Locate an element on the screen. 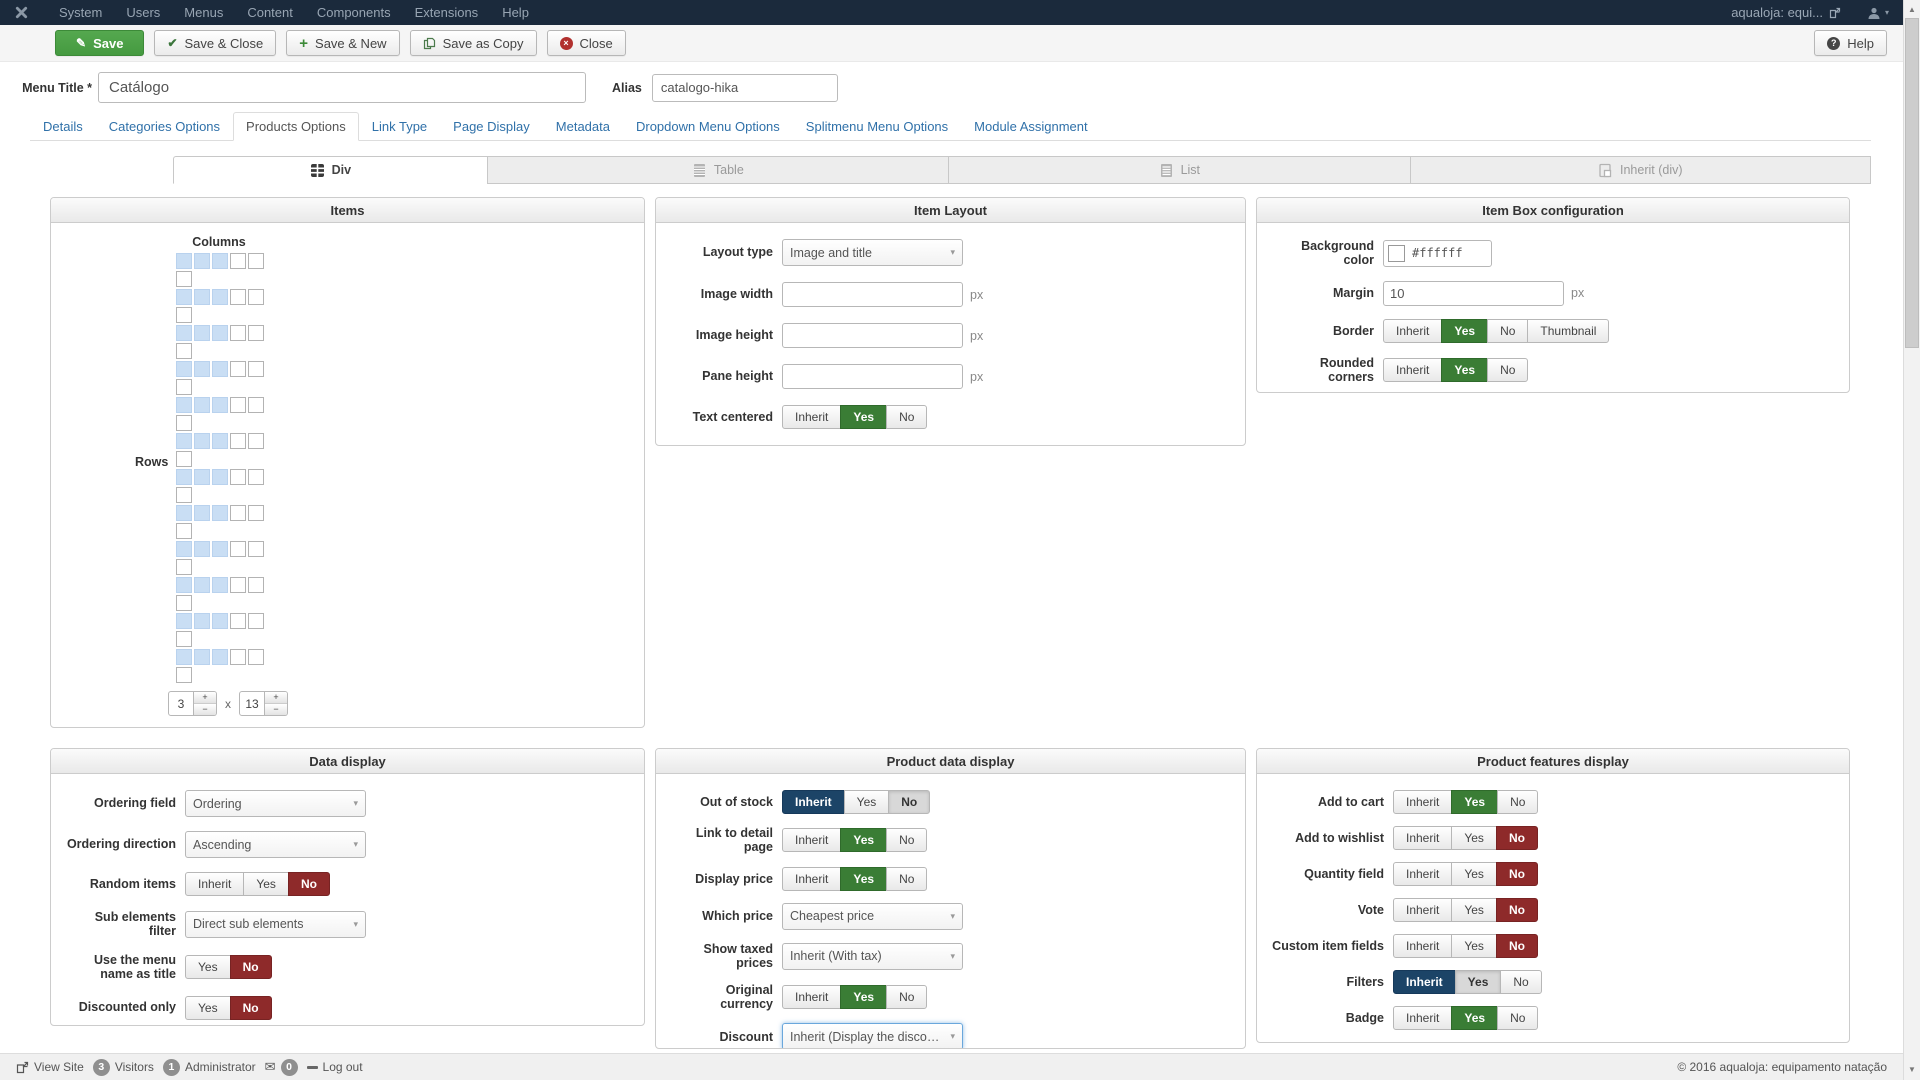 Image resolution: width=1920 pixels, height=1080 pixels. save-button: ✎ Save is located at coordinates (100, 43).